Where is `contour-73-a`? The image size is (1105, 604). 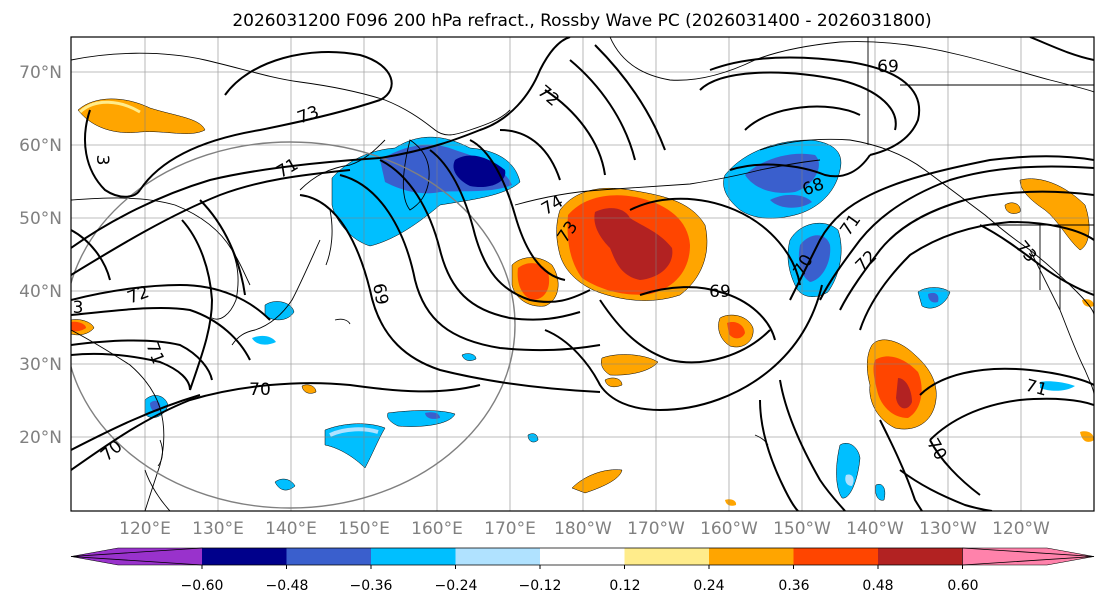
contour-73-a is located at coordinates (260, 145).